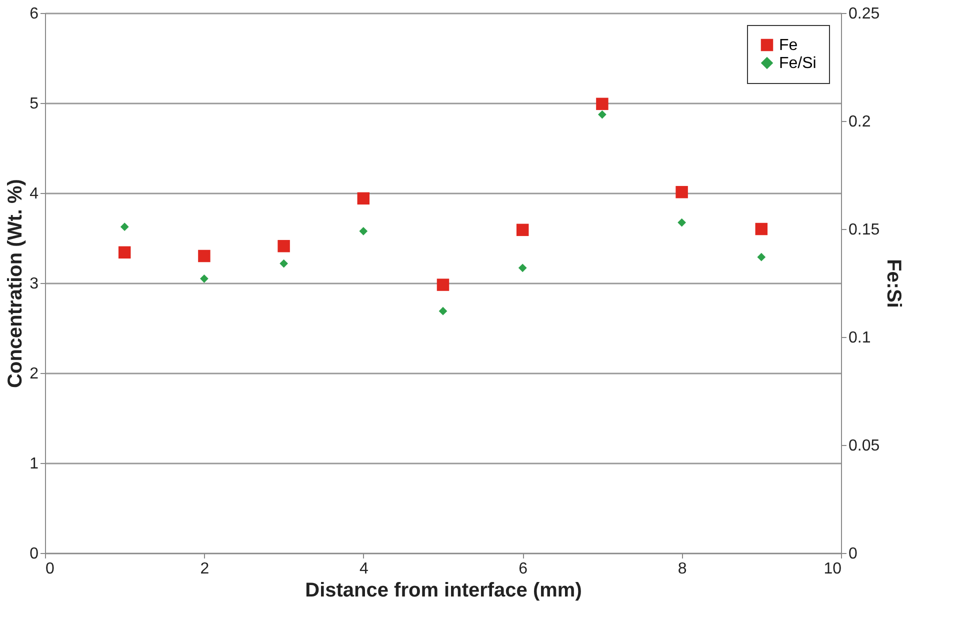 The width and height of the screenshot is (955, 623). I want to click on y-tick-label: 1, so click(34, 464).